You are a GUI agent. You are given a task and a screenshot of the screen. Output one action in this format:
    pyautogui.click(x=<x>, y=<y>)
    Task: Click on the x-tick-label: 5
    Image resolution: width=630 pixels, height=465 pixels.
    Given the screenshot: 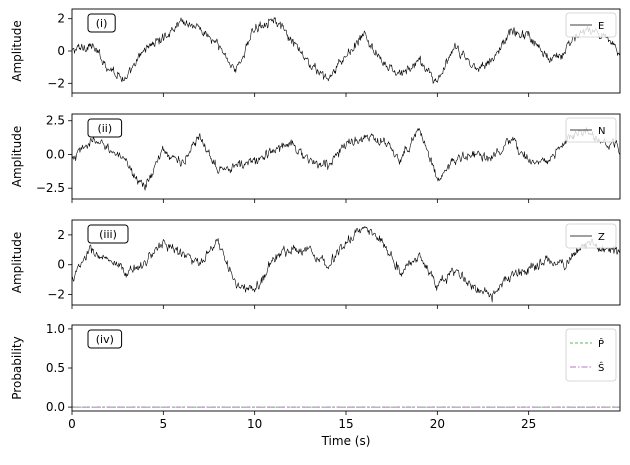 What is the action you would take?
    pyautogui.click(x=164, y=424)
    